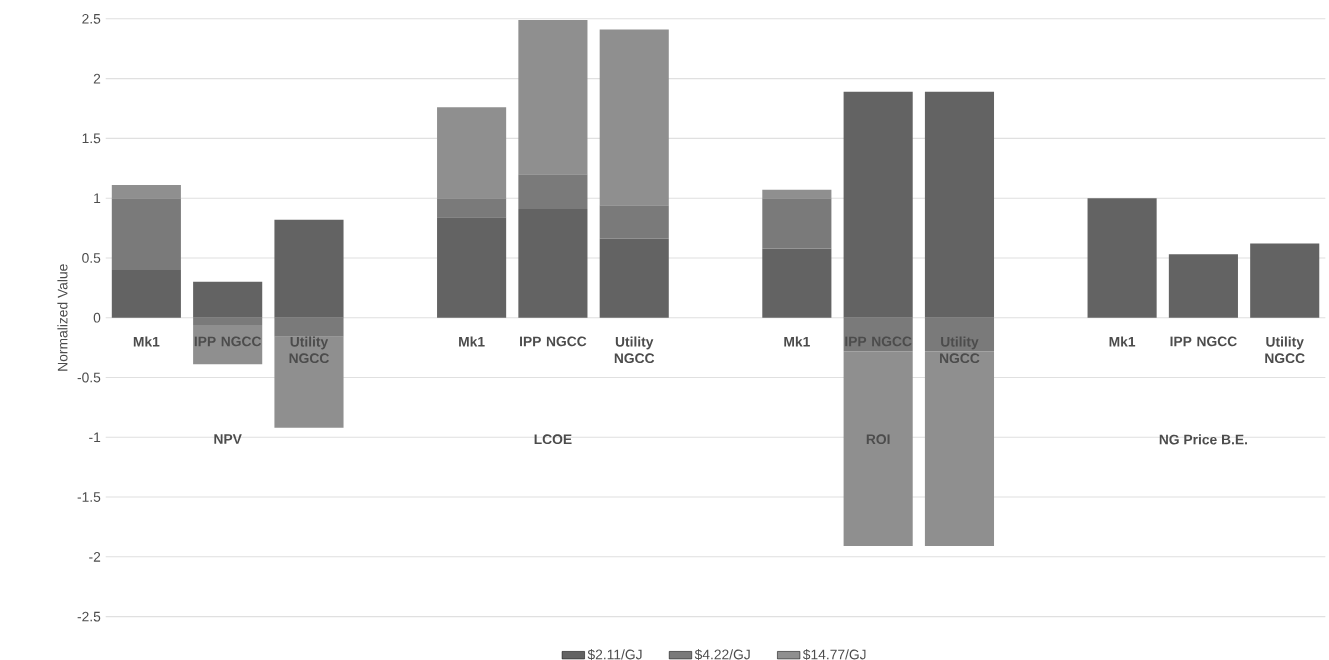  I want to click on y-tick-label: 2.5, so click(91, 18).